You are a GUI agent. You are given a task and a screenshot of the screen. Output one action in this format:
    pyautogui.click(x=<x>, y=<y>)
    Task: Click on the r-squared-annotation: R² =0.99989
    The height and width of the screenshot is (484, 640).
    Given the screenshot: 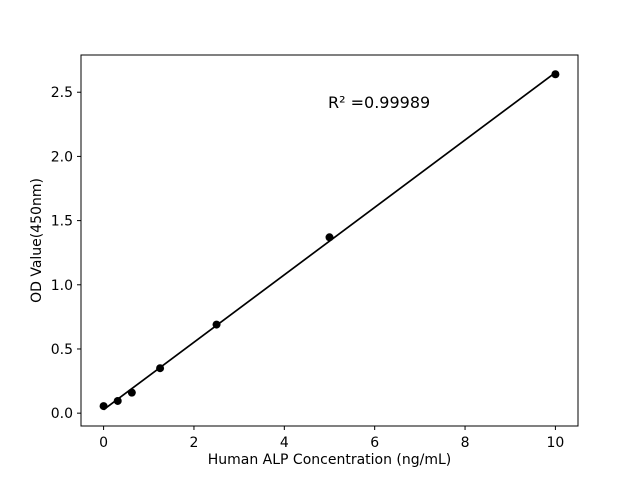 What is the action you would take?
    pyautogui.click(x=379, y=102)
    